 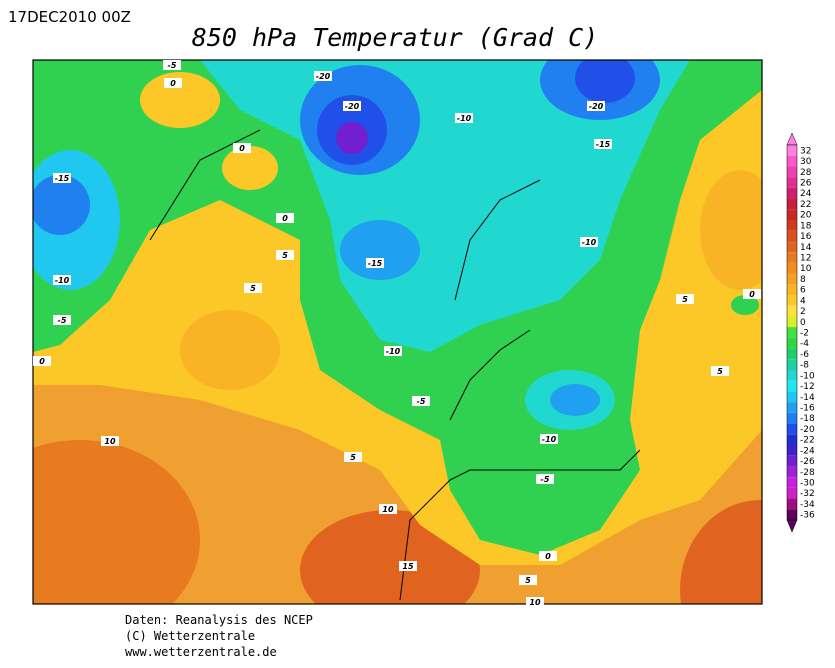 What do you see at coordinates (804, 355) in the screenshot?
I see `colorbar-label: -6` at bounding box center [804, 355].